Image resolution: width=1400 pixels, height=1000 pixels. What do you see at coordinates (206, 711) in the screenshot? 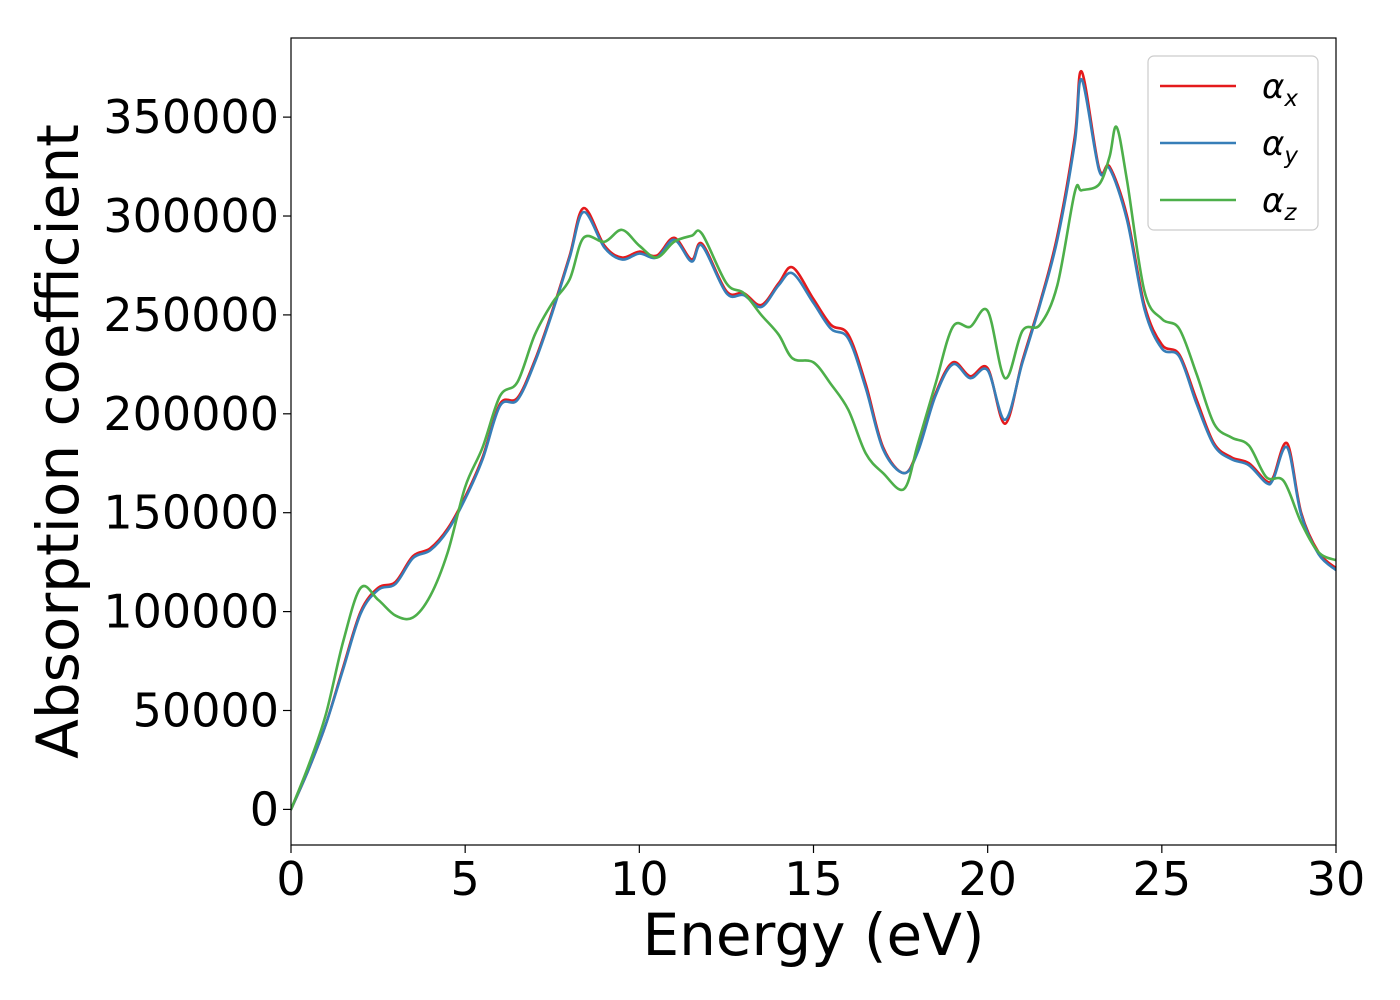
I see `y-tick-label: 50000` at bounding box center [206, 711].